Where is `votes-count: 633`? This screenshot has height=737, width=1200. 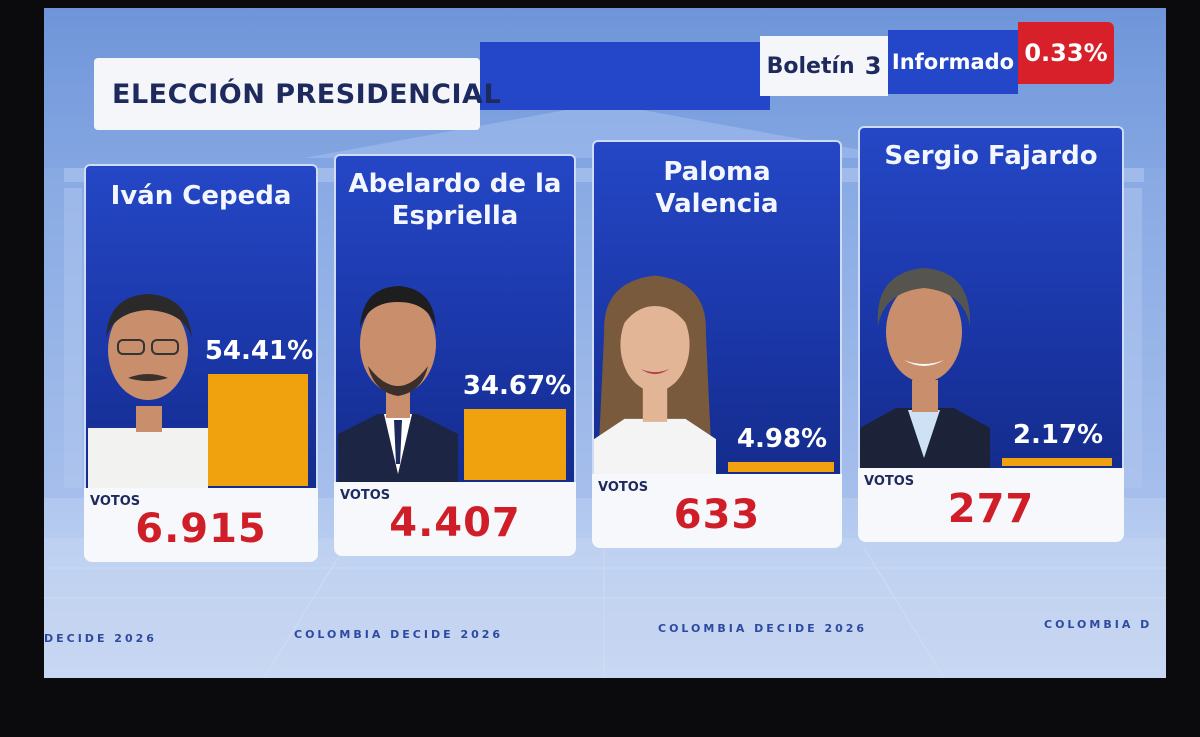
votes-count: 633 is located at coordinates (717, 515).